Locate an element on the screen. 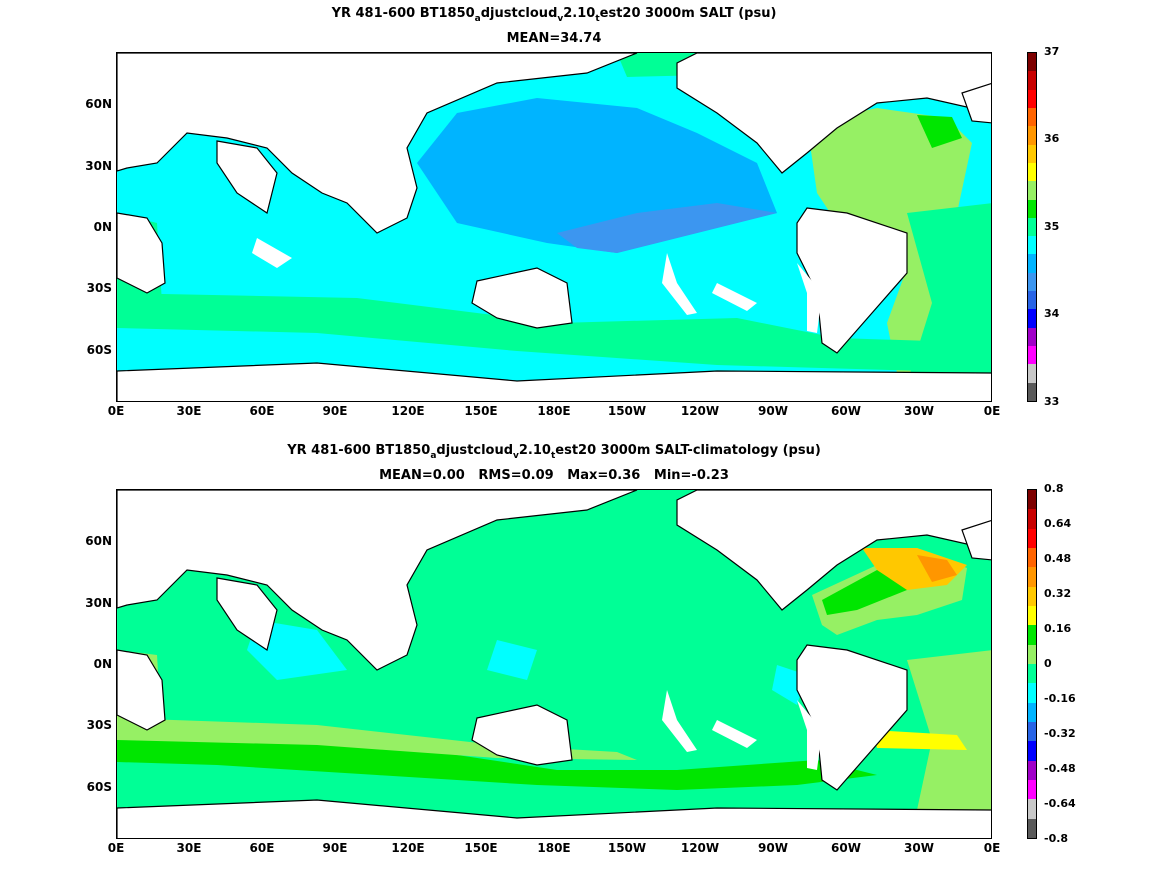 This screenshot has height=875, width=1167. bottom-colorbar-label-0.32: 0.32 is located at coordinates (1058, 593).